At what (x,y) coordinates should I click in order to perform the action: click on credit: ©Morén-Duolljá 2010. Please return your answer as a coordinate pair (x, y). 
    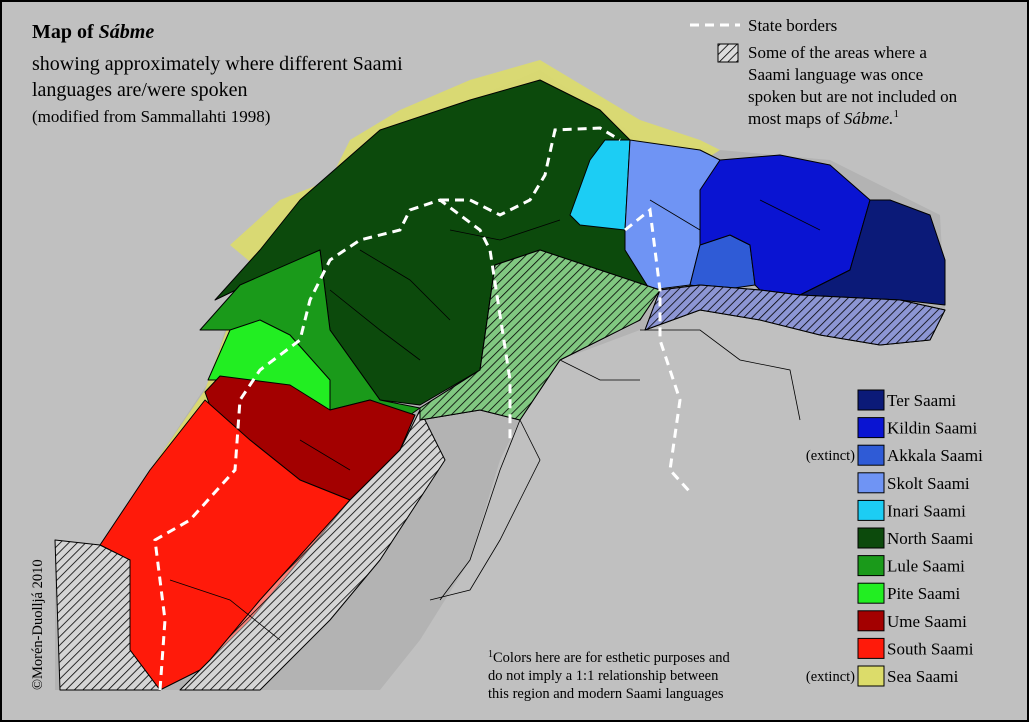
    Looking at the image, I should click on (38, 624).